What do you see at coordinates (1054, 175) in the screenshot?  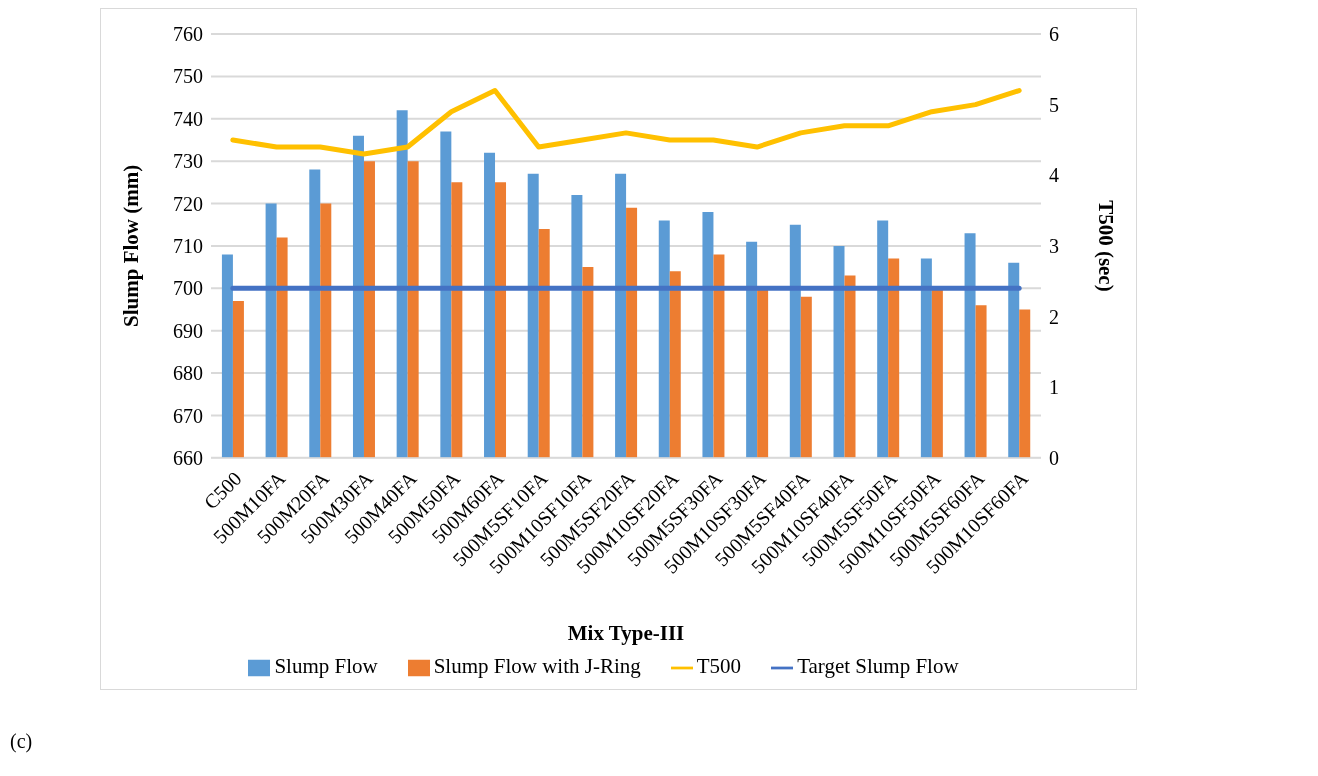 I see `y2-tick-label: 4` at bounding box center [1054, 175].